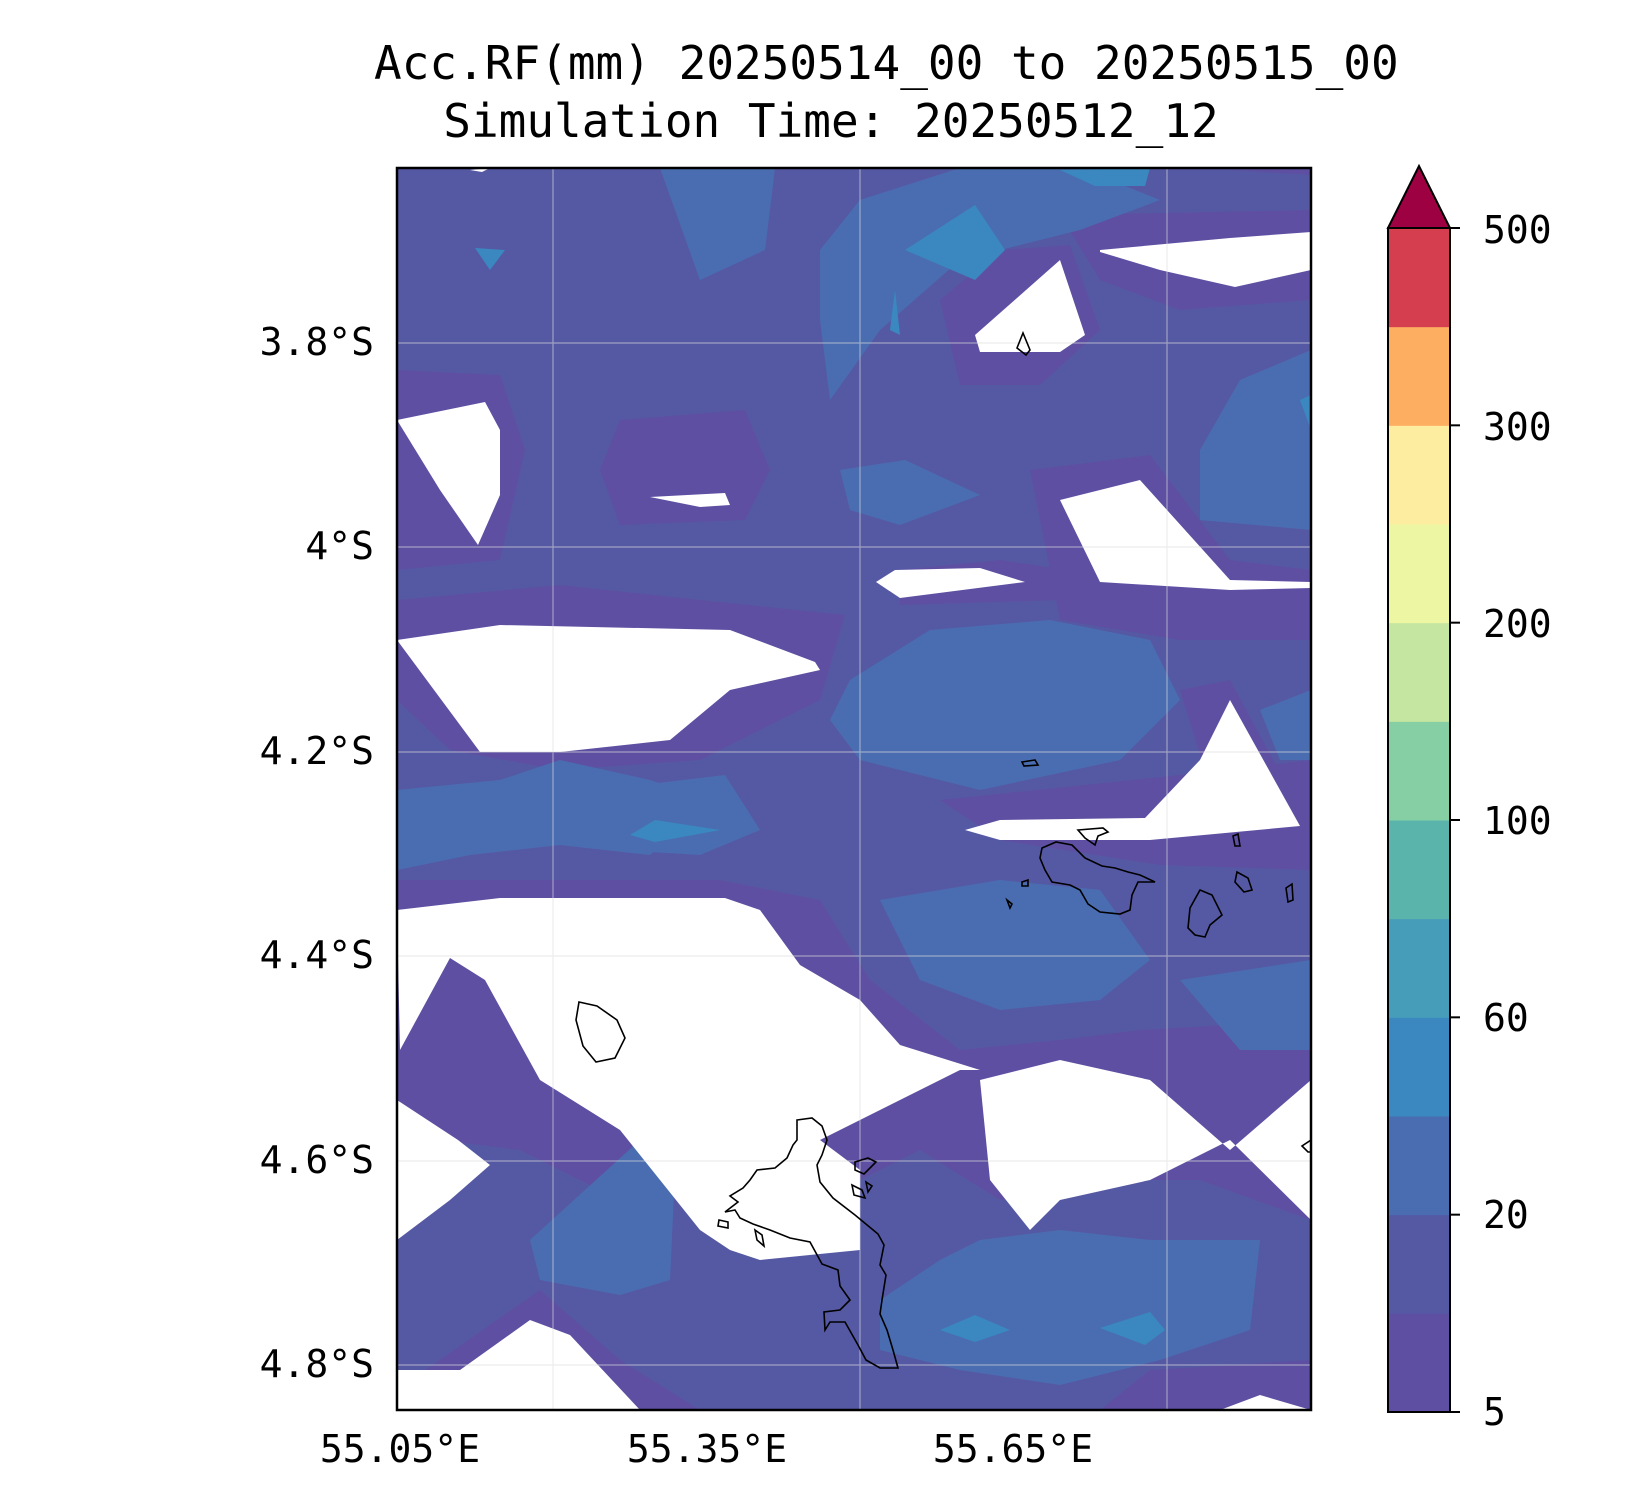 The width and height of the screenshot is (1650, 1500). I want to click on coastline-mahe-island, so click(812, 1243).